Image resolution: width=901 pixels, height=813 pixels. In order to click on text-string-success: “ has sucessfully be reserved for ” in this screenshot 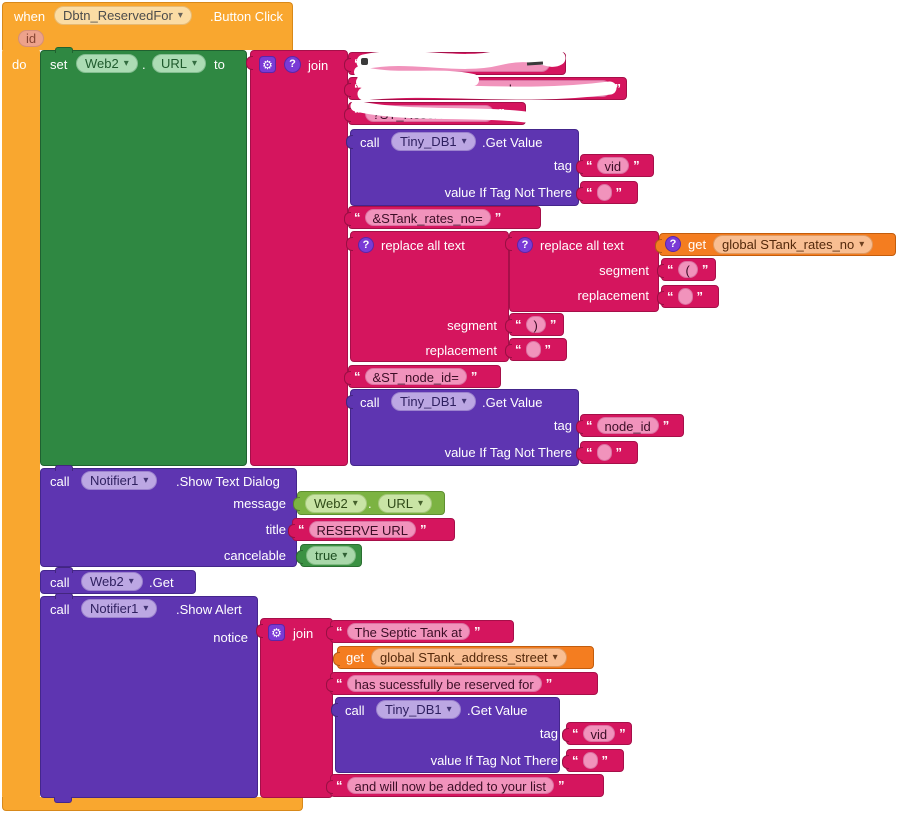, I will do `click(462, 683)`.